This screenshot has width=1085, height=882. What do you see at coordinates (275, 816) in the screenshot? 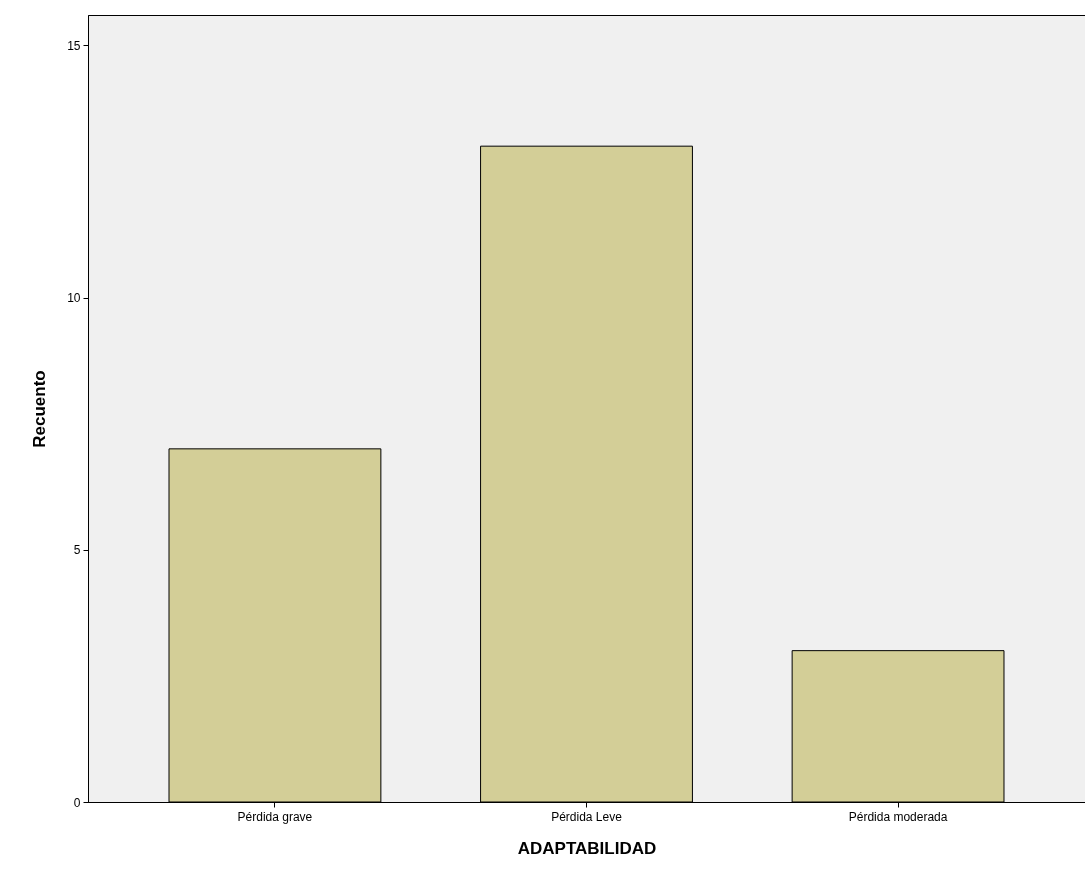
I see `x-tick-label: Pérdida grave` at bounding box center [275, 816].